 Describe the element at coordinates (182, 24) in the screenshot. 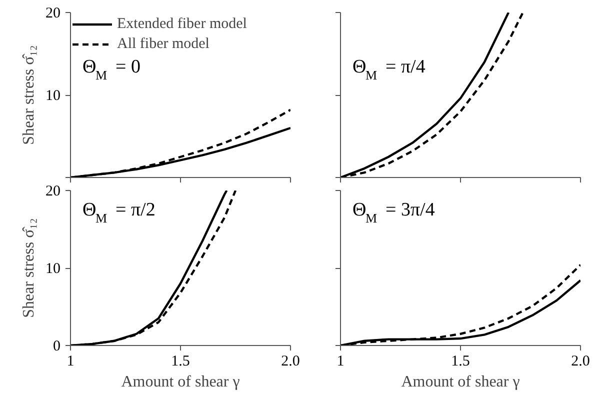

I see `legend-label: Extended fiber model` at that location.